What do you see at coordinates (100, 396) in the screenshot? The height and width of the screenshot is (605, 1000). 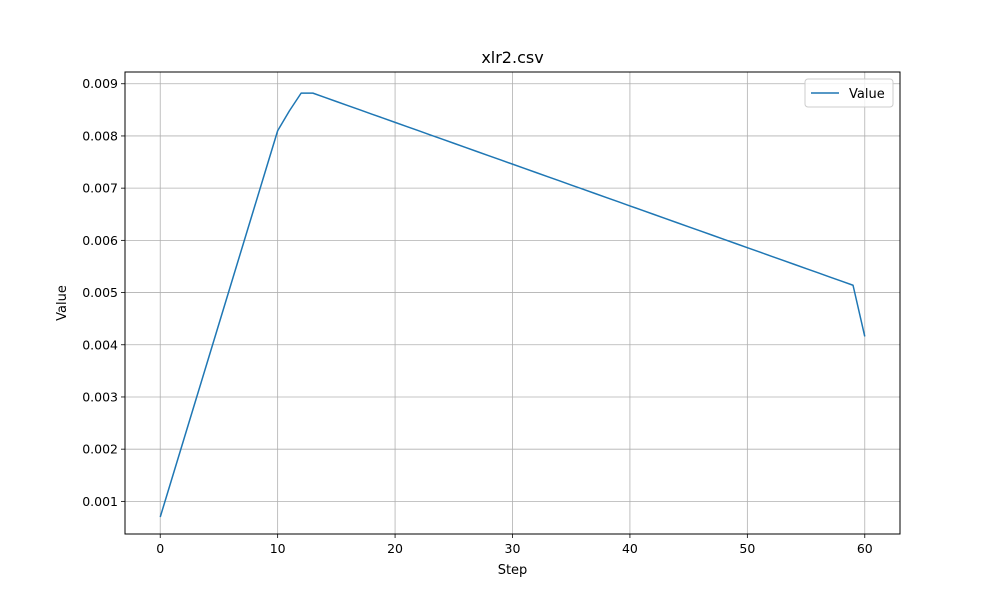 I see `y-tick-label: 0.003` at bounding box center [100, 396].